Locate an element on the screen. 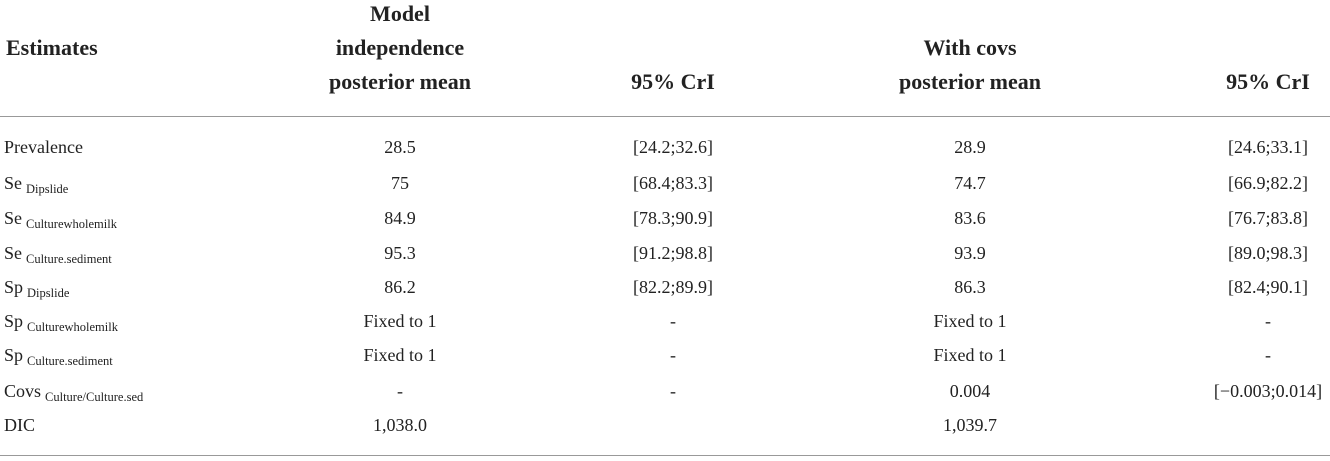 The width and height of the screenshot is (1330, 461). cell: 28.9 is located at coordinates (970, 147).